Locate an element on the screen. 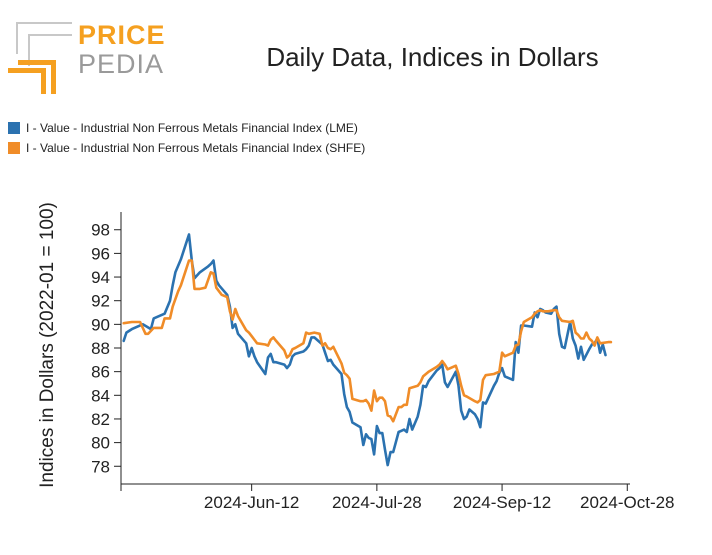 This screenshot has height=555, width=712. y-tick-label: 86 is located at coordinates (100, 372).